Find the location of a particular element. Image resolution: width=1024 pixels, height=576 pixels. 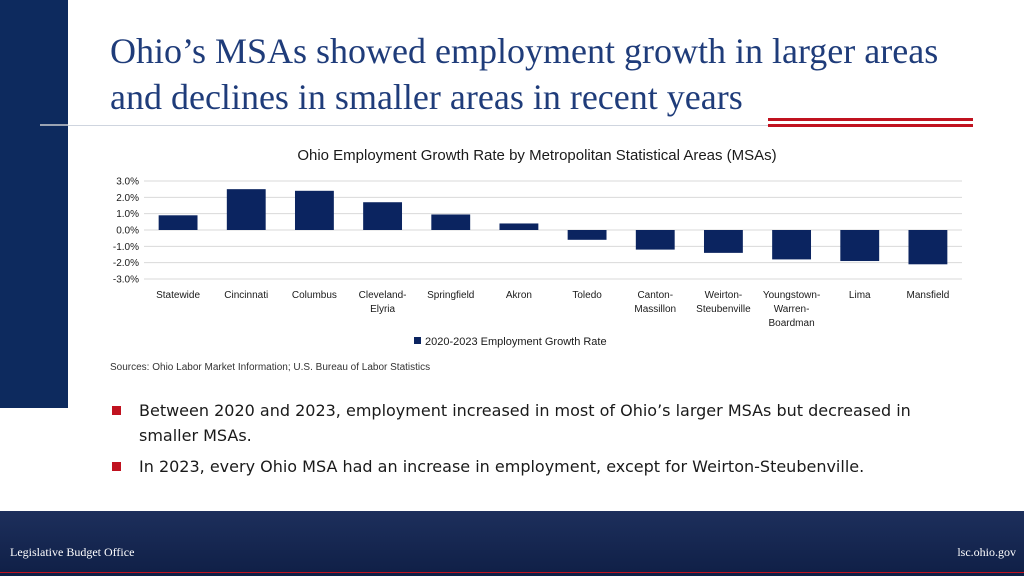

x-tick-label: Mansfield is located at coordinates (928, 295).